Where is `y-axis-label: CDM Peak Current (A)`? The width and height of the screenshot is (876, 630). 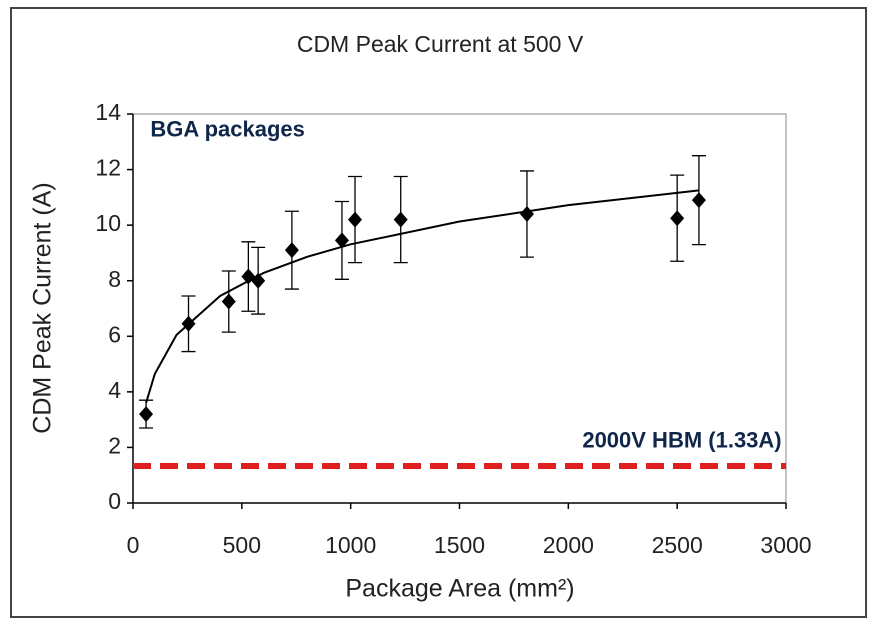 y-axis-label: CDM Peak Current (A) is located at coordinates (43, 307).